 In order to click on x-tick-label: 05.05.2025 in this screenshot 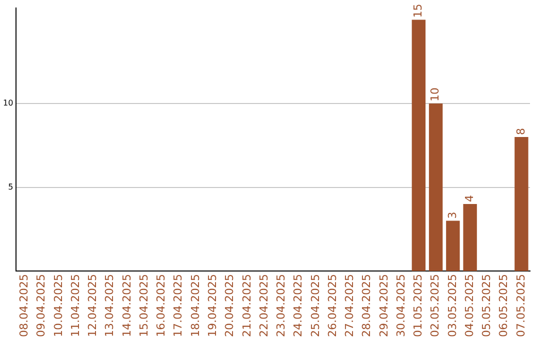, I will do `click(487, 306)`.